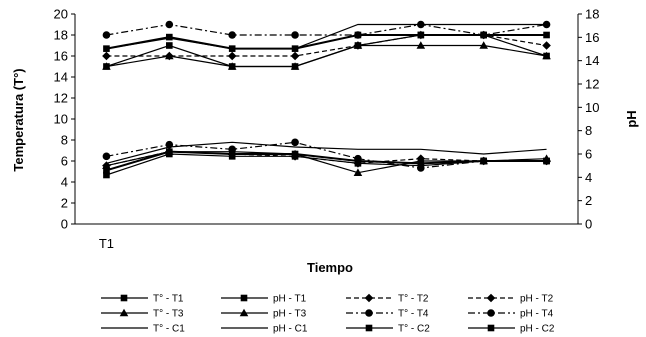 This screenshot has height=337, width=646. Describe the element at coordinates (264, 314) in the screenshot. I see `legend-item: pH - T3` at that location.